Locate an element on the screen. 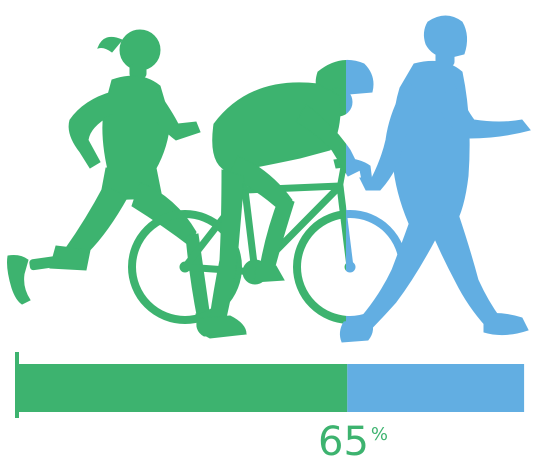 This screenshot has width=533, height=468. progress-percentage-unit: % is located at coordinates (379, 434).